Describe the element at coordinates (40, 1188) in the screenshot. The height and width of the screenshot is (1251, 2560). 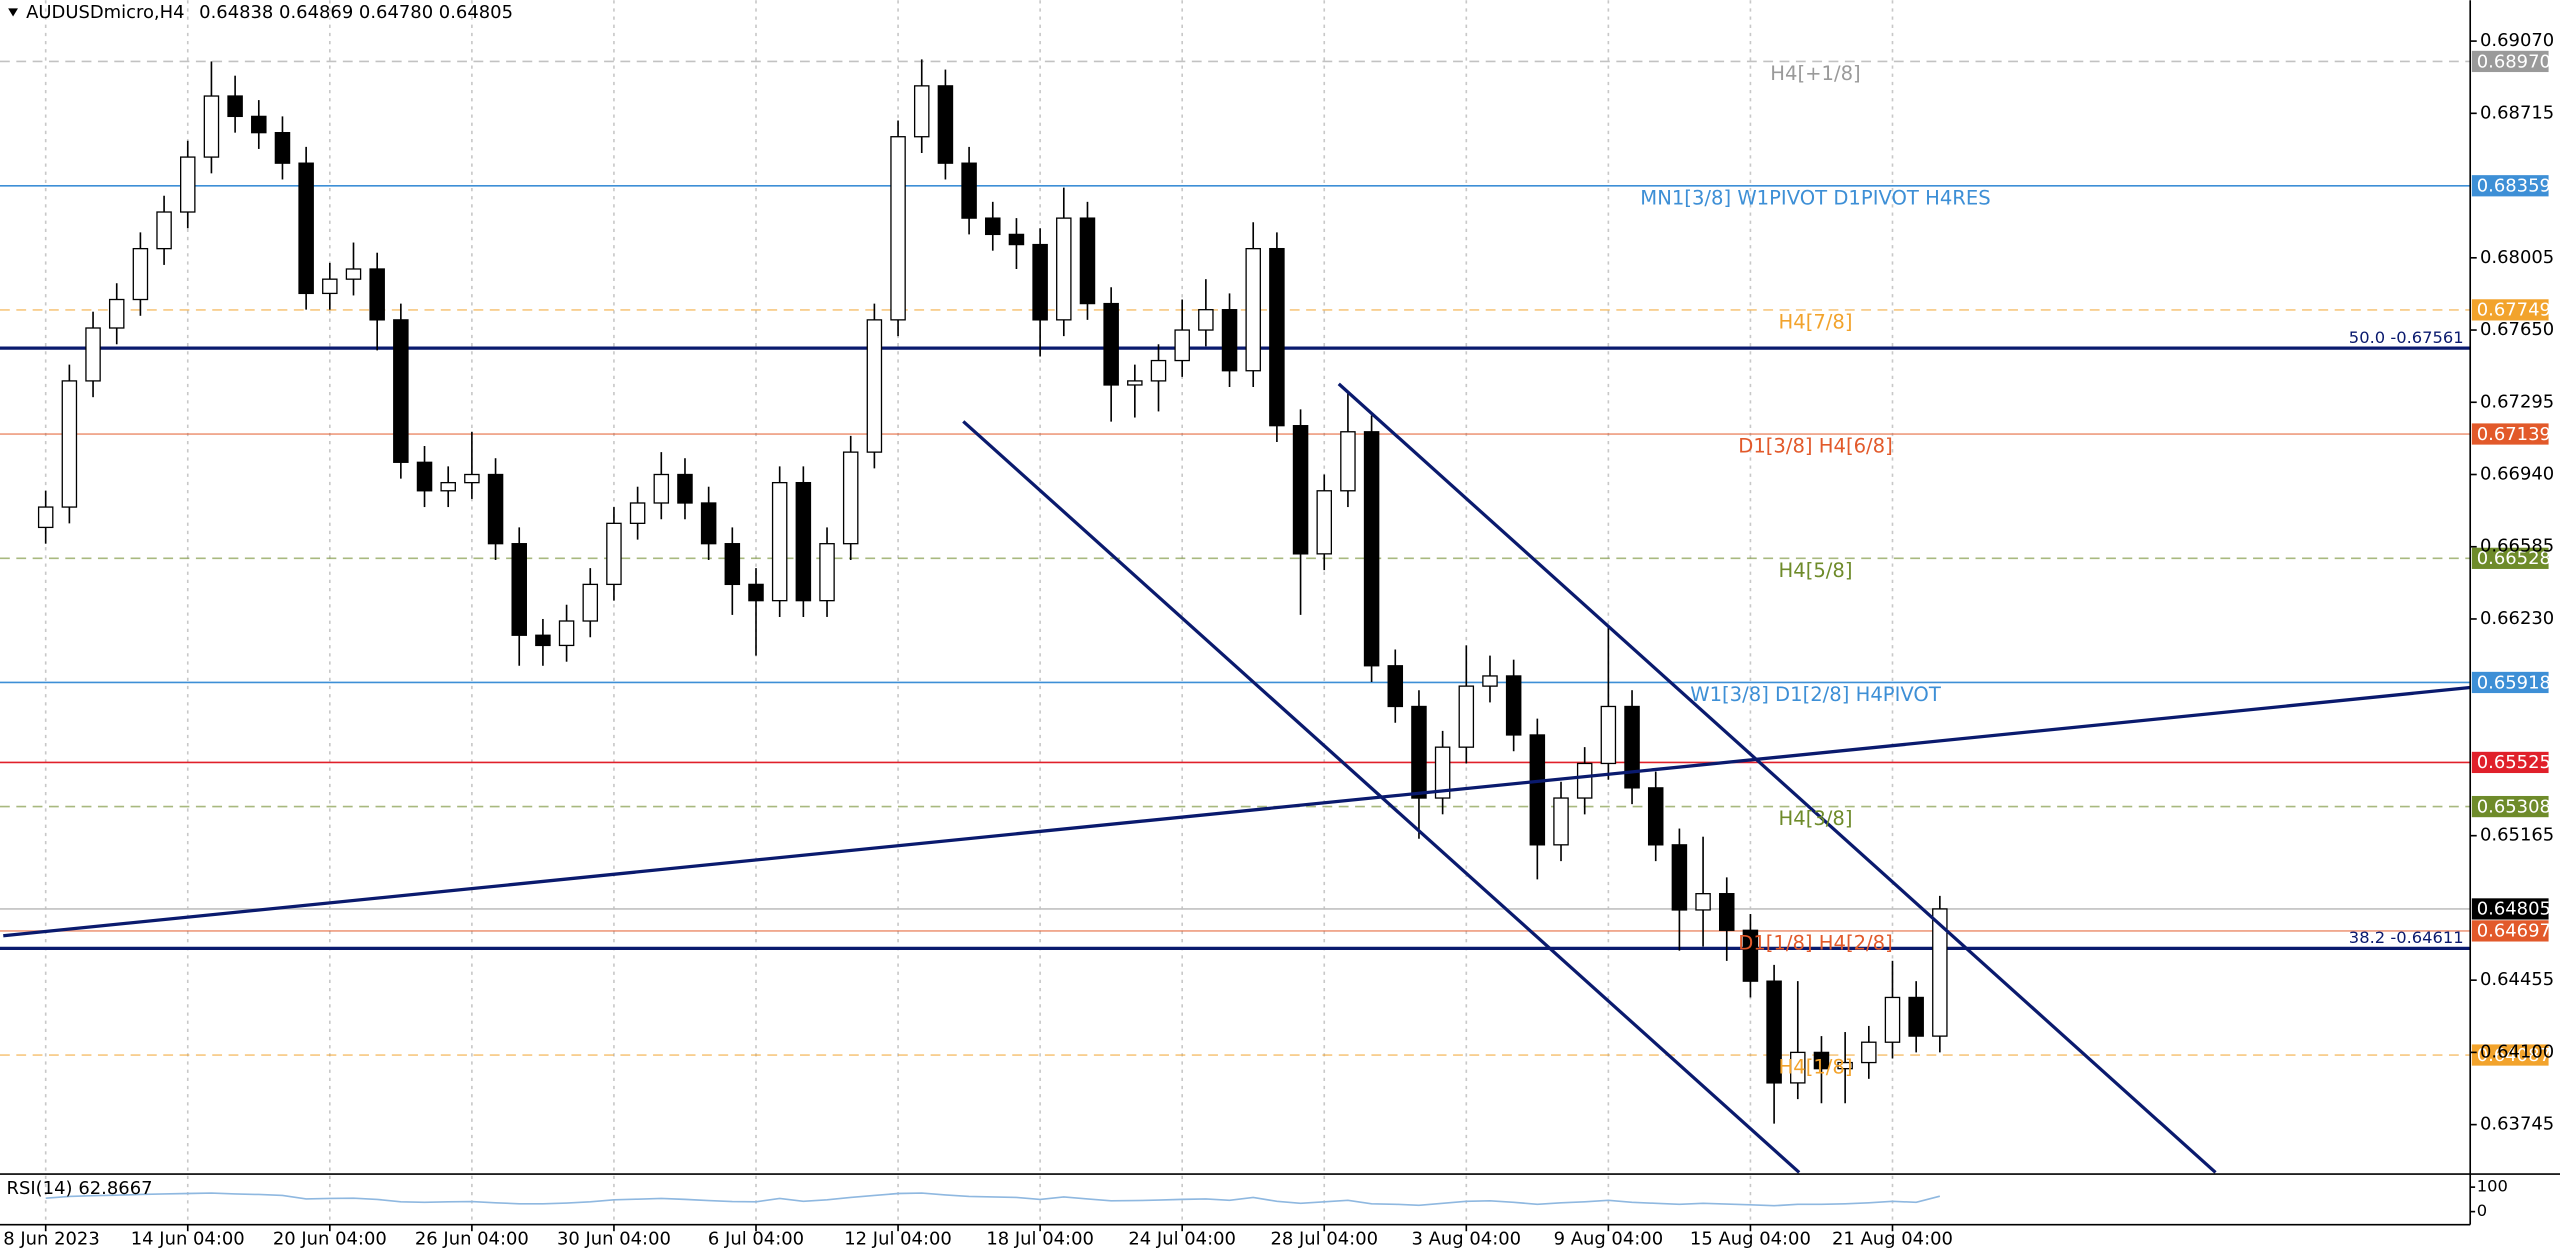
I see `rsi-name: RSI(14)` at that location.